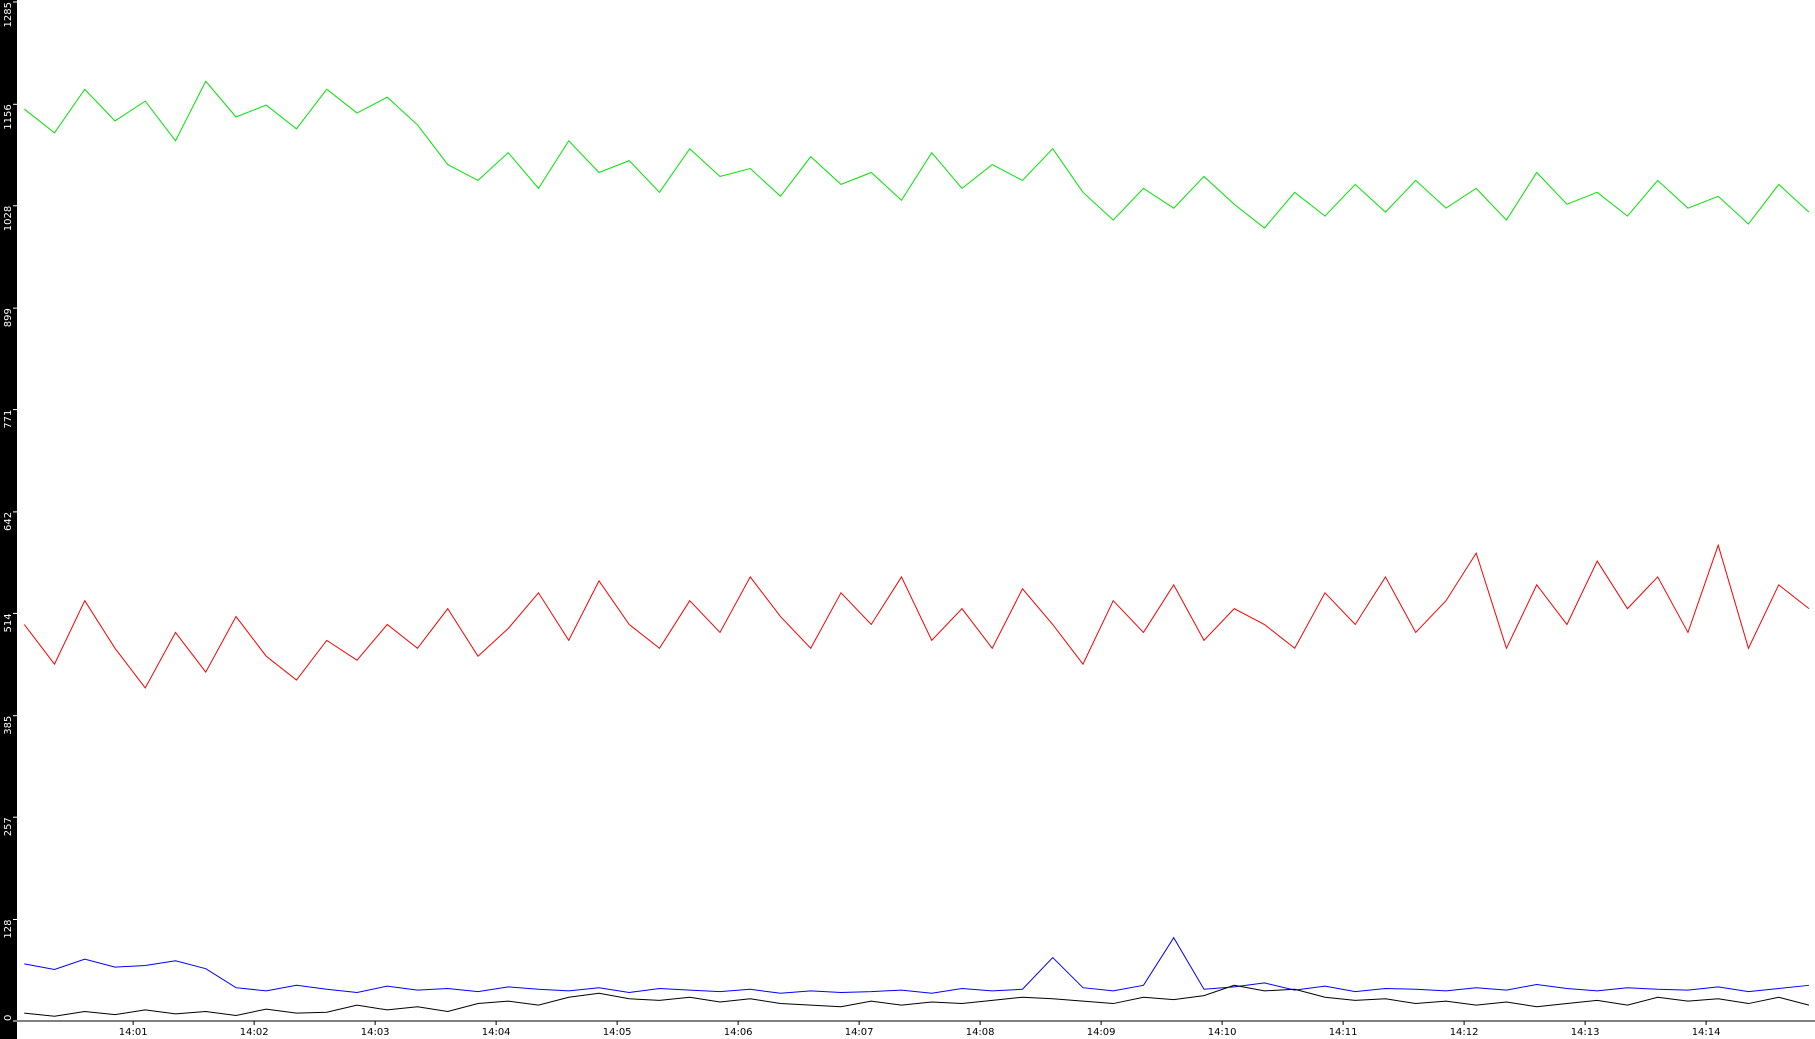 The height and width of the screenshot is (1039, 1815). I want to click on y-tick-label: 385, so click(8, 725).